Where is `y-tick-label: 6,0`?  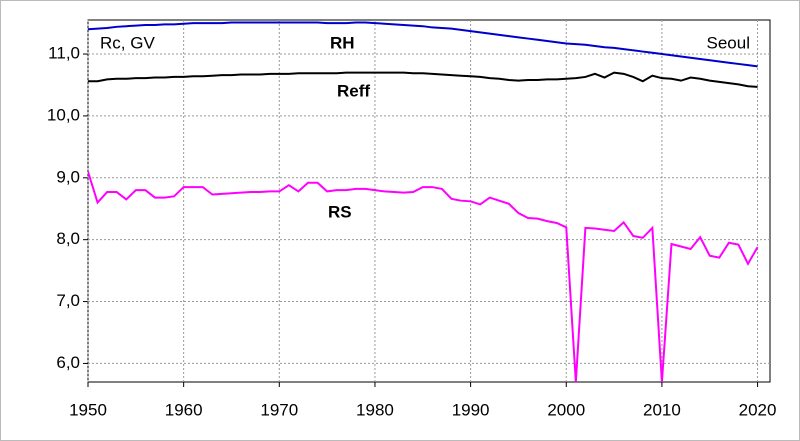 y-tick-label: 6,0 is located at coordinates (68, 362).